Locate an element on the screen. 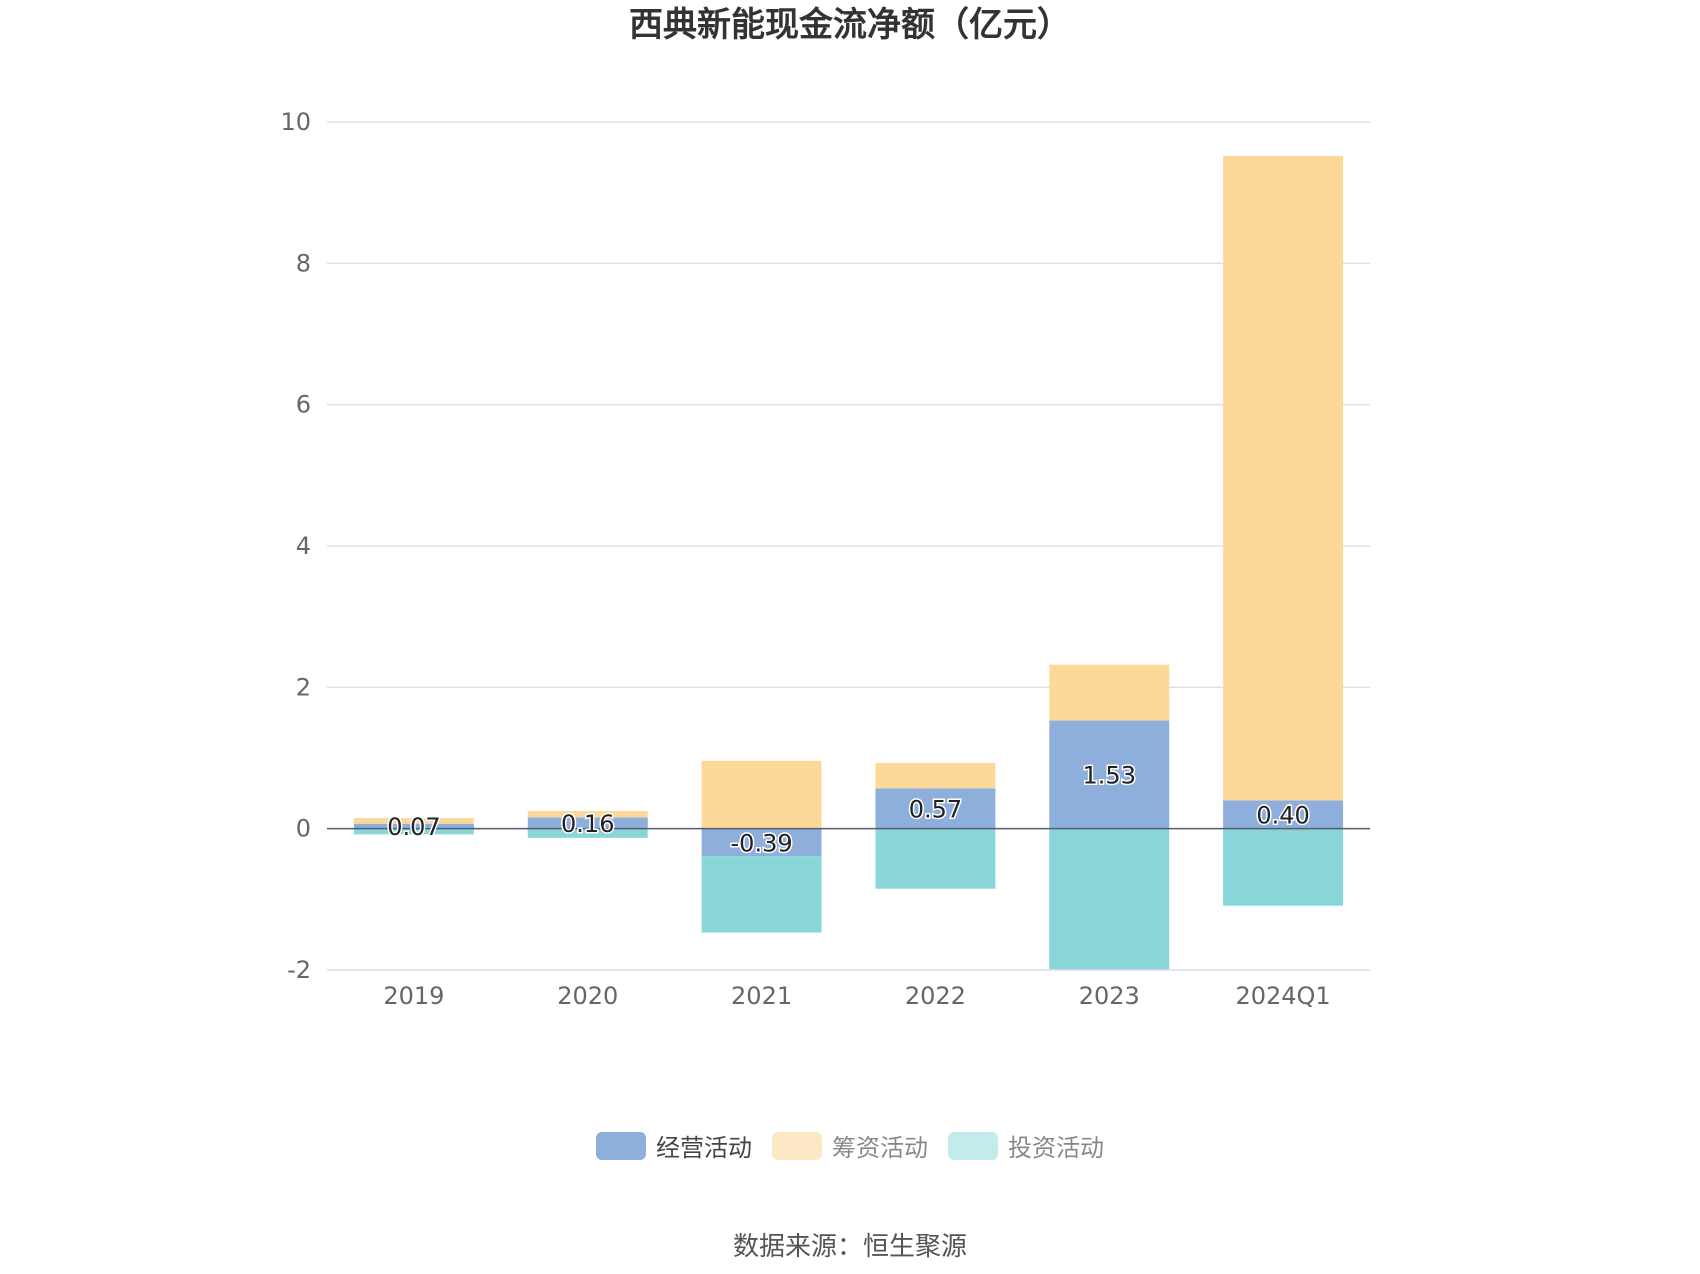 This screenshot has height=1274, width=1700. y-tick-label: 0 is located at coordinates (303, 829).